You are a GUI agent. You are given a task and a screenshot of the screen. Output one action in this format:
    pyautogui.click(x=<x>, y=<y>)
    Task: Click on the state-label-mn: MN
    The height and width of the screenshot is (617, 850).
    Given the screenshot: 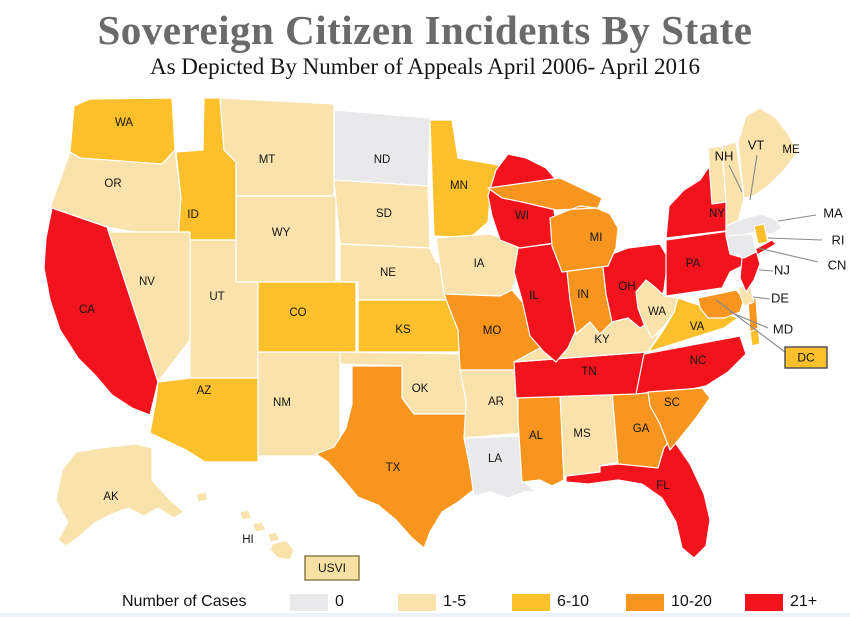 What is the action you would take?
    pyautogui.click(x=459, y=186)
    